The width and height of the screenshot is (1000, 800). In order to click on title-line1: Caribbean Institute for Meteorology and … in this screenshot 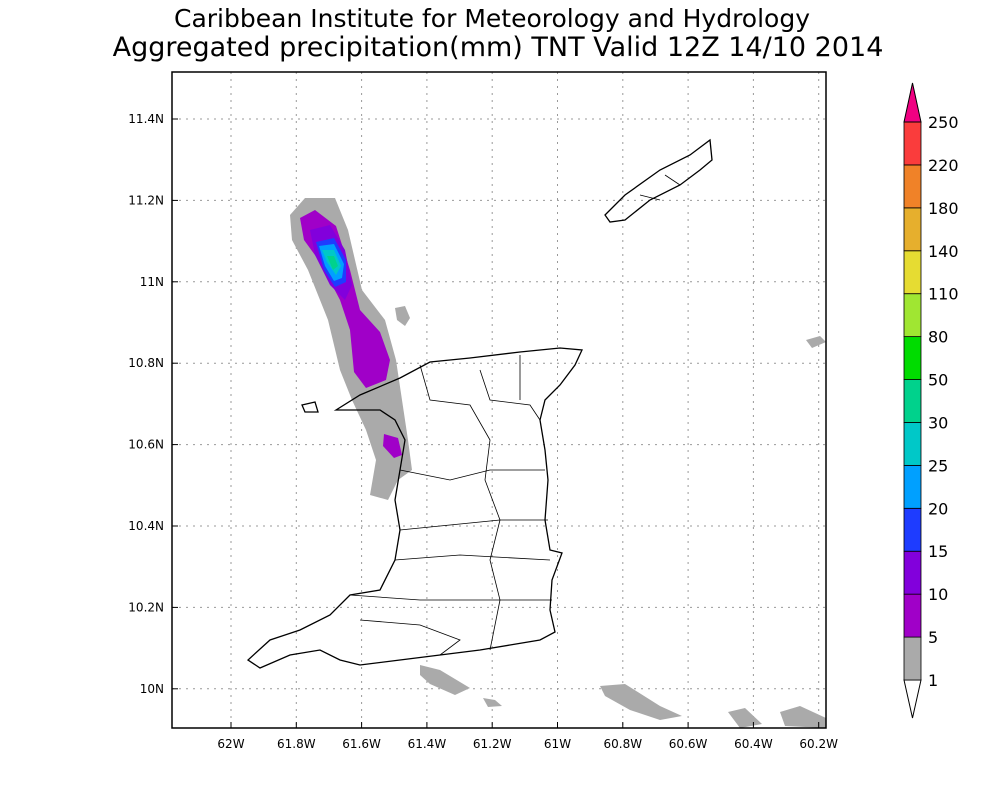, I will do `click(492, 18)`.